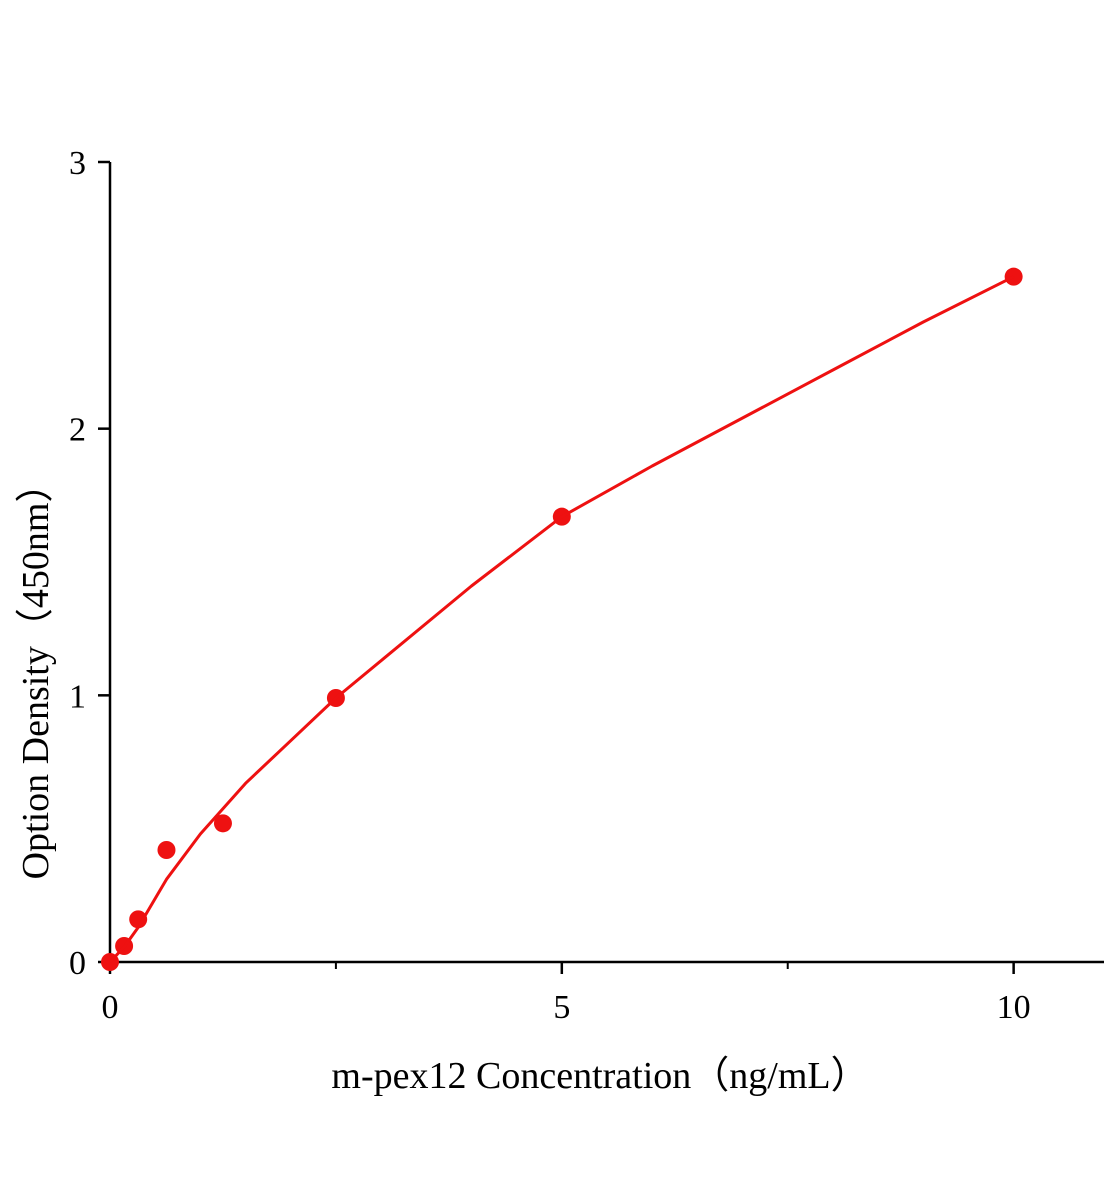  I want to click on x-tick-label: 10, so click(1014, 1007).